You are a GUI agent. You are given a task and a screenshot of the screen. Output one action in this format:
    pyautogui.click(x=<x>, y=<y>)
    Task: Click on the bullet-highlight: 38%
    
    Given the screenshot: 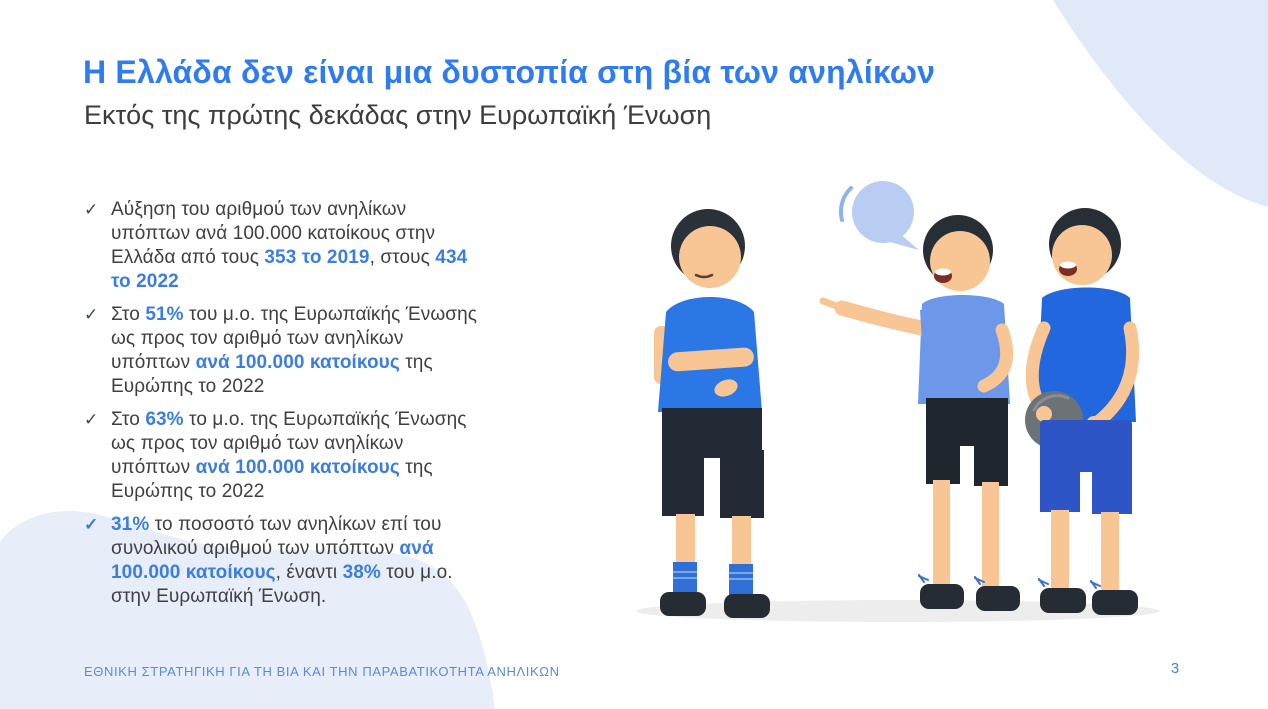 What is the action you would take?
    pyautogui.click(x=361, y=572)
    